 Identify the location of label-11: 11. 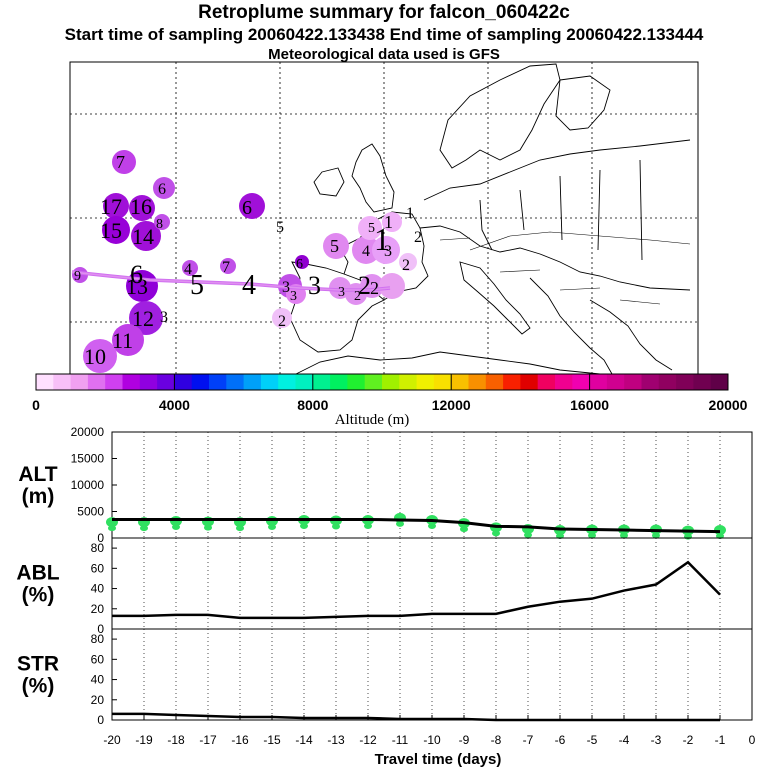
(122, 340).